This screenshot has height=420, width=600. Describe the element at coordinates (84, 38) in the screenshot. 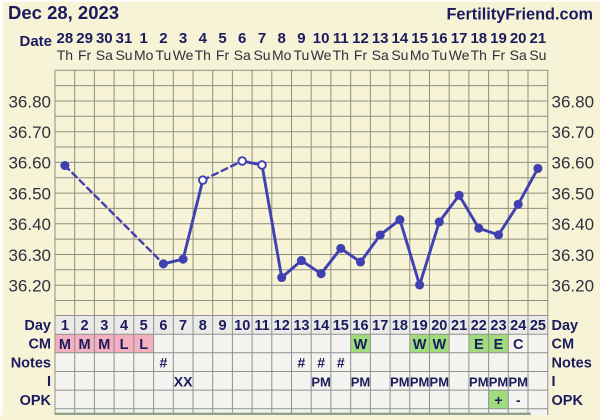

I see `svg-text: 29` at that location.